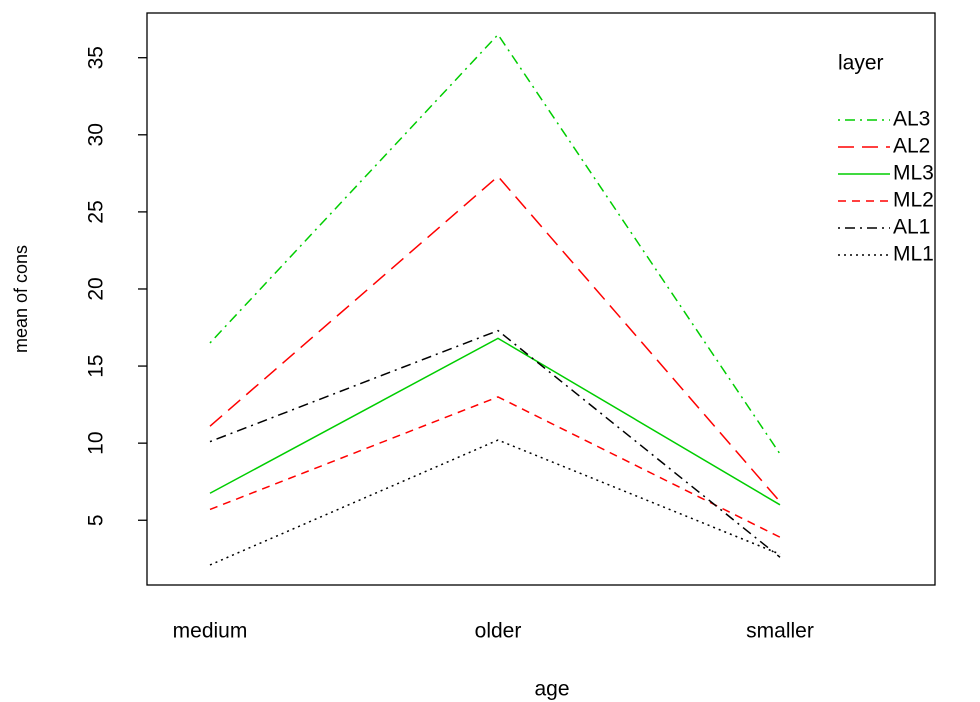 The height and width of the screenshot is (702, 980). Describe the element at coordinates (96, 211) in the screenshot. I see `y-tick-label: 25` at that location.